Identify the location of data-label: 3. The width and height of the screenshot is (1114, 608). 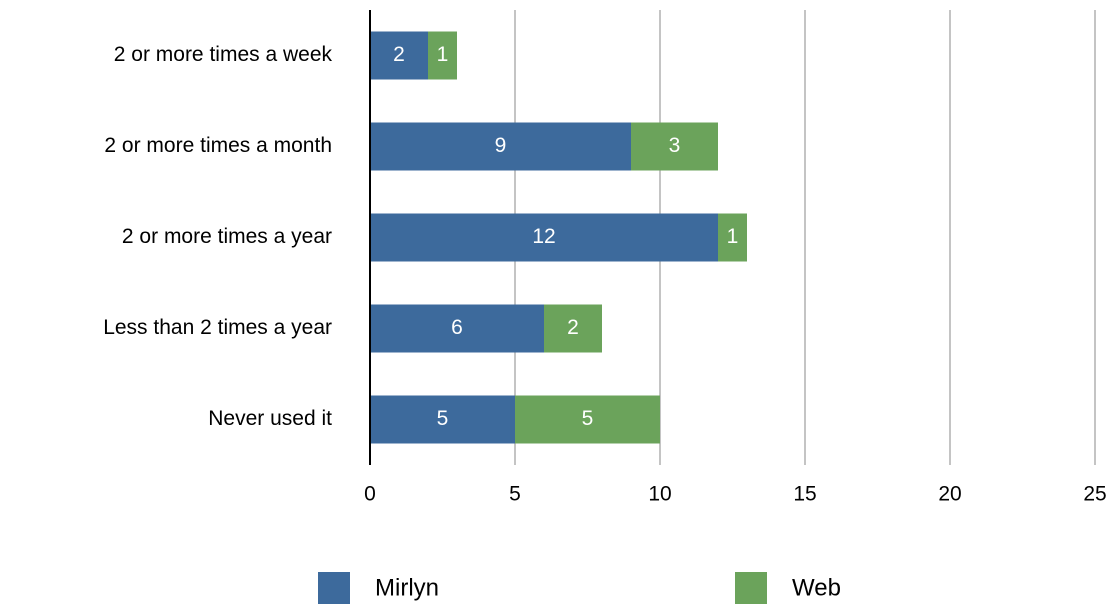
(675, 145).